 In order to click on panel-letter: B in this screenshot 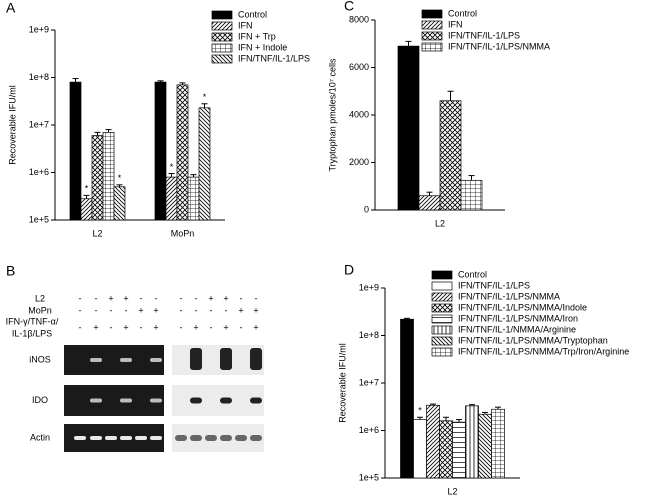, I will do `click(10, 271)`.